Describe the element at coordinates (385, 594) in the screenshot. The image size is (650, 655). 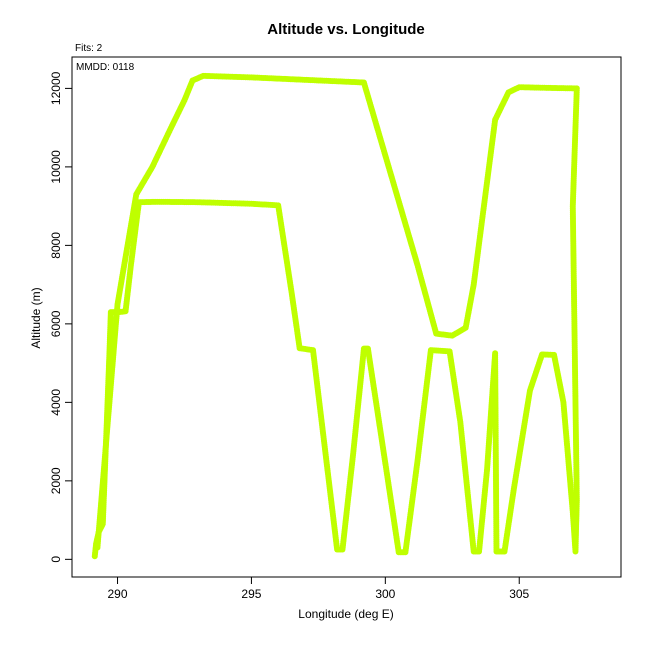
I see `x-tick-label: 300` at that location.